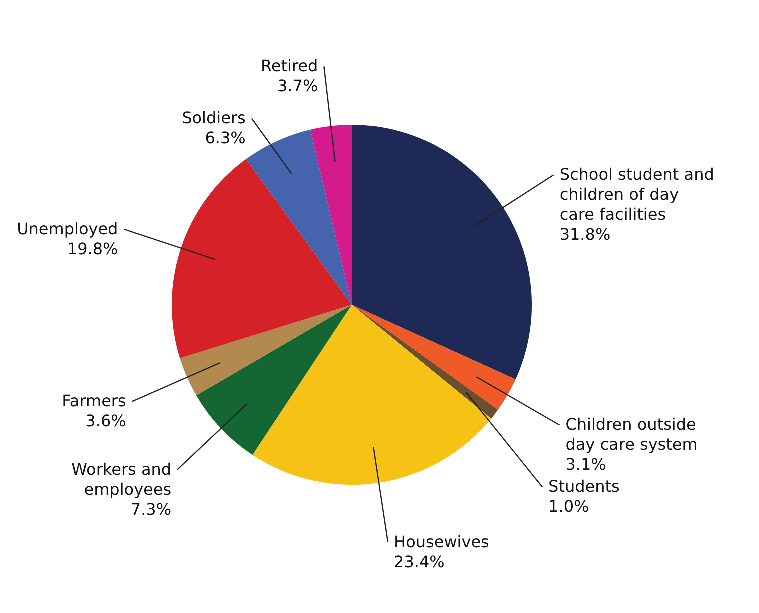 This screenshot has height=613, width=759. Describe the element at coordinates (214, 118) in the screenshot. I see `slice-label: Soldiers` at that location.